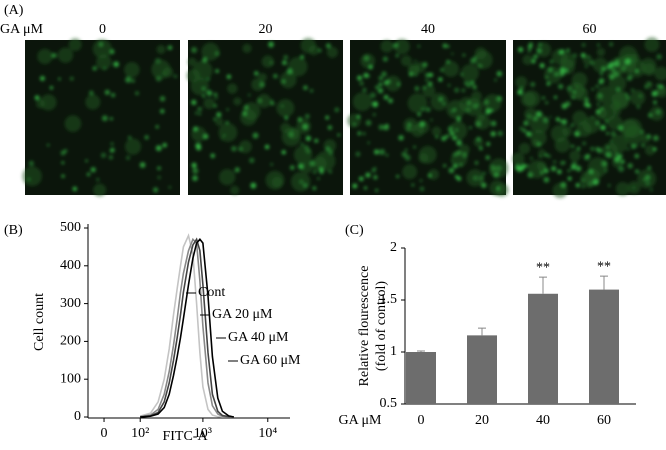 Image resolution: width=666 pixels, height=450 pixels. What do you see at coordinates (99, 117) in the screenshot?
I see `fluorescence` at bounding box center [99, 117].